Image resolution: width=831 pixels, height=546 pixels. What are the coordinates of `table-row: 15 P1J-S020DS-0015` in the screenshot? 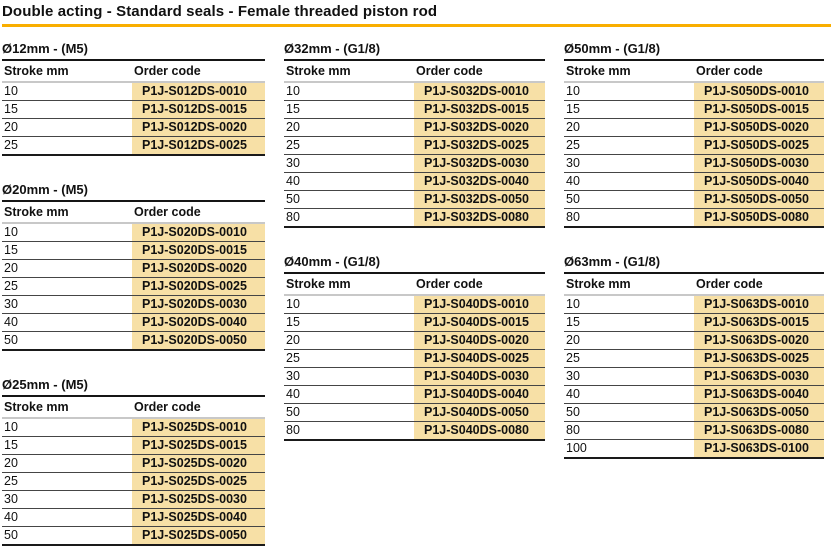 It's located at (133, 250).